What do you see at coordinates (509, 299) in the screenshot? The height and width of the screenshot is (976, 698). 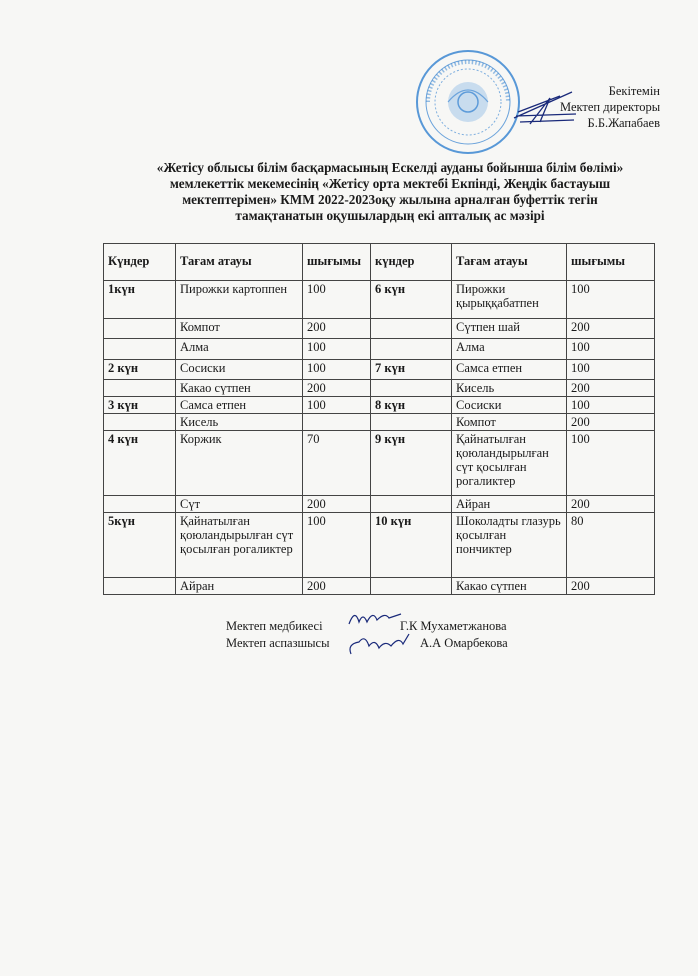 I see `dish-cell: Пирожки қырыққабатпен` at bounding box center [509, 299].